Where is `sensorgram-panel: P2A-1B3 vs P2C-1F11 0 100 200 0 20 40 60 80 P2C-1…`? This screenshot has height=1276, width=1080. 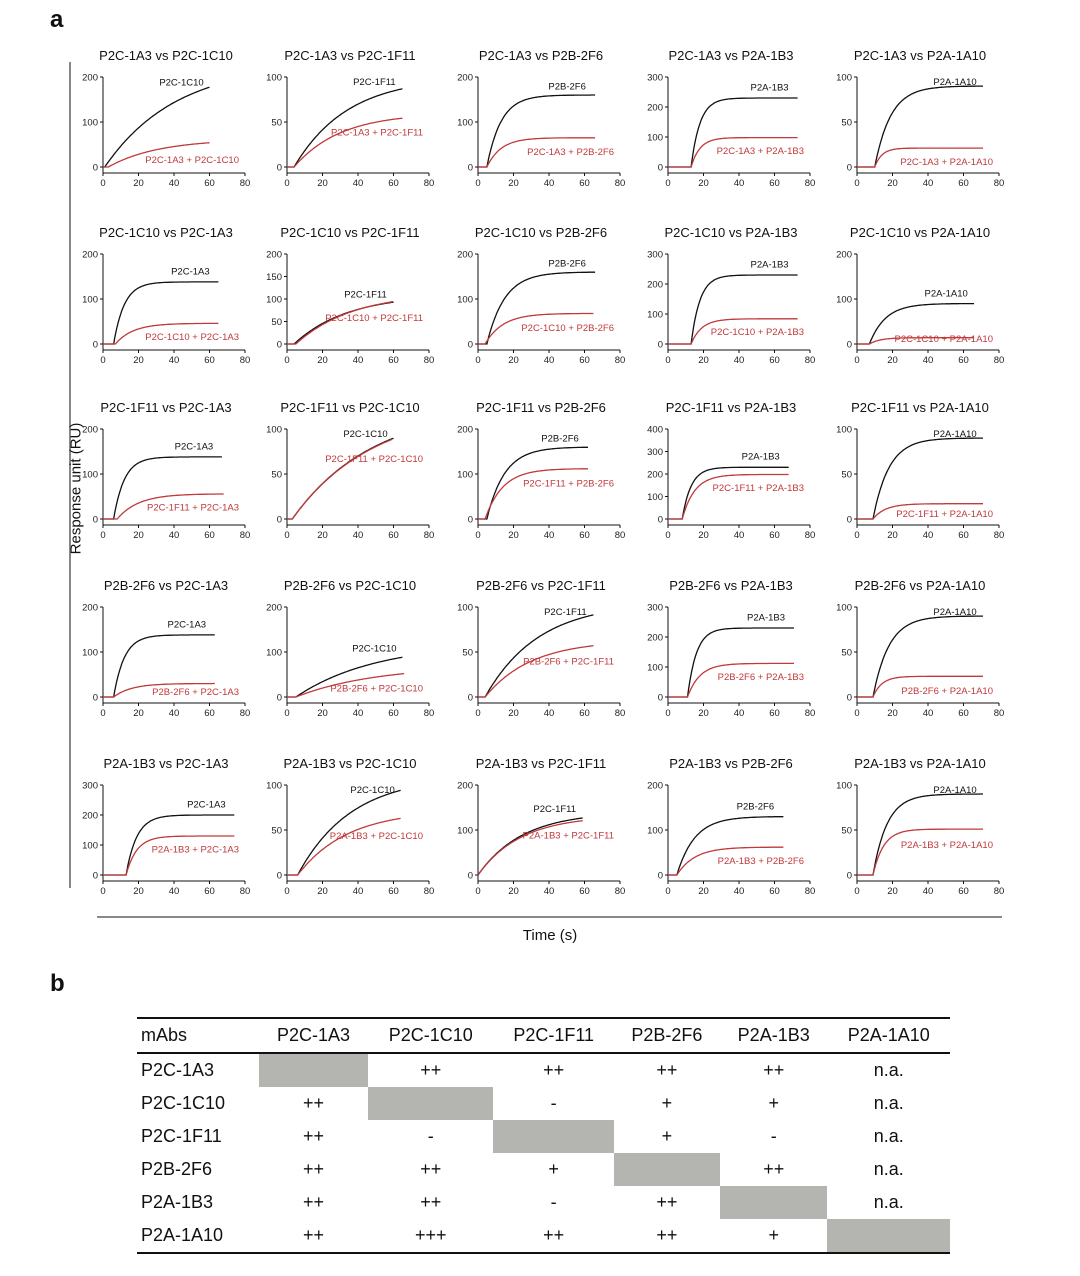 sensorgram-panel: P2A-1B3 vs P2C-1F11 0 100 200 0 20 40 60 80 P2C-1… is located at coordinates (541, 826).